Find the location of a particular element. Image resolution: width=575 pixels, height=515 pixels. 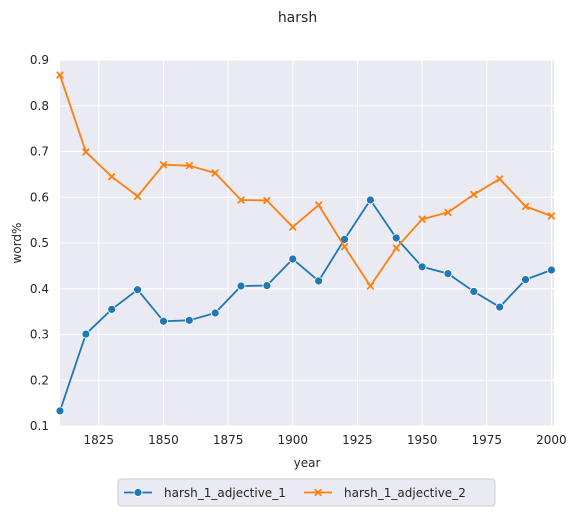

legend-item: harsh_1_adjective_1 is located at coordinates (205, 493).